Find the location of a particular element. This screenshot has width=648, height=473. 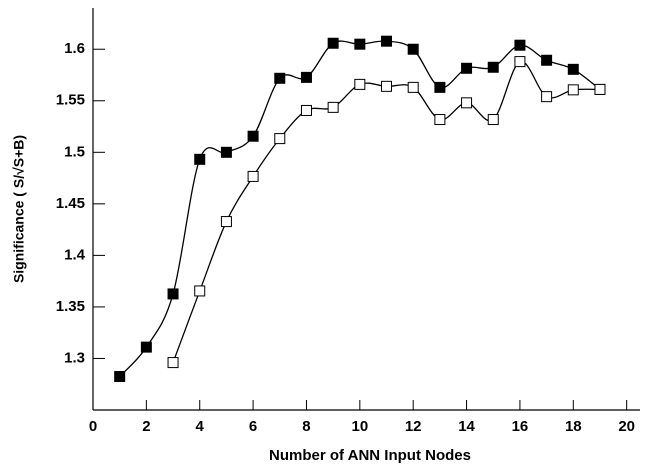

x-tick-label: 12 is located at coordinates (413, 426).